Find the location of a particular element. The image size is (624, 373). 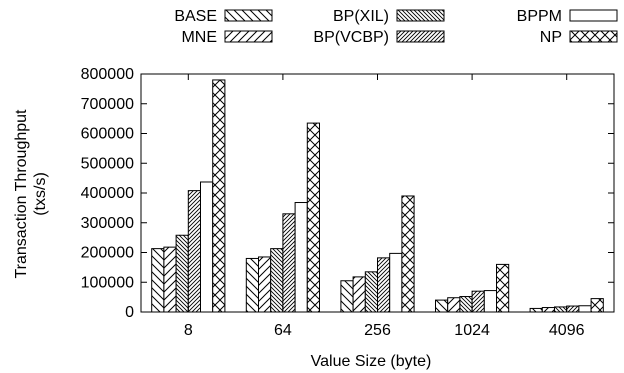

legend-label: MNE is located at coordinates (199, 37).